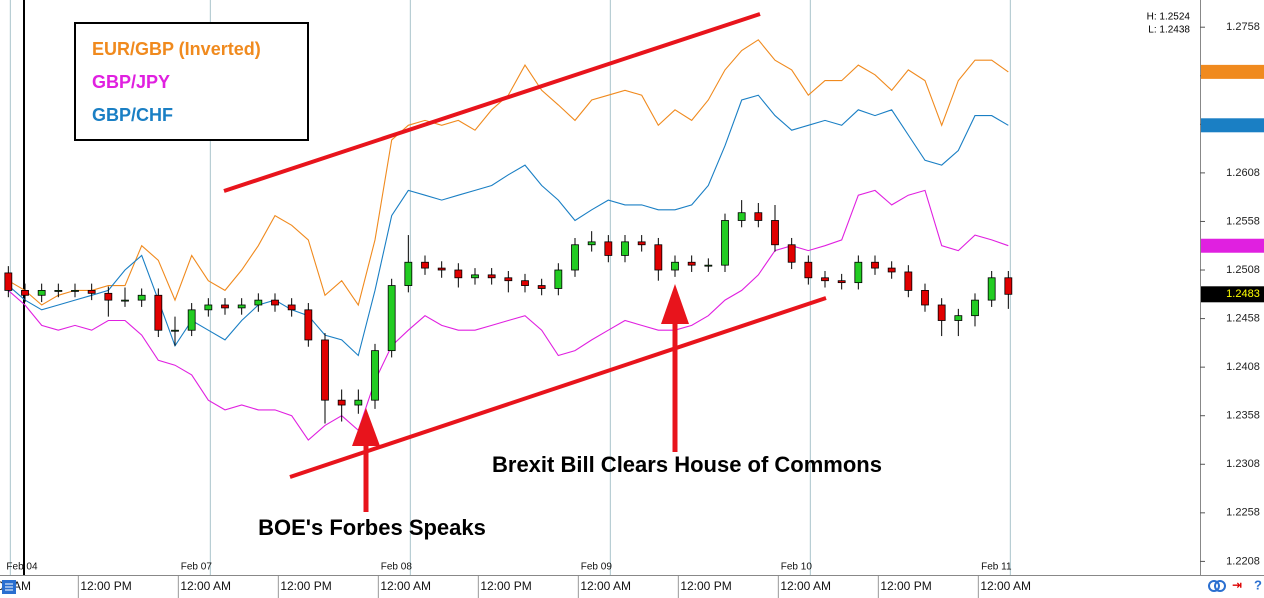 The width and height of the screenshot is (1264, 598). What do you see at coordinates (1169, 17) in the screenshot?
I see `high-label: H: 1.2524` at bounding box center [1169, 17].